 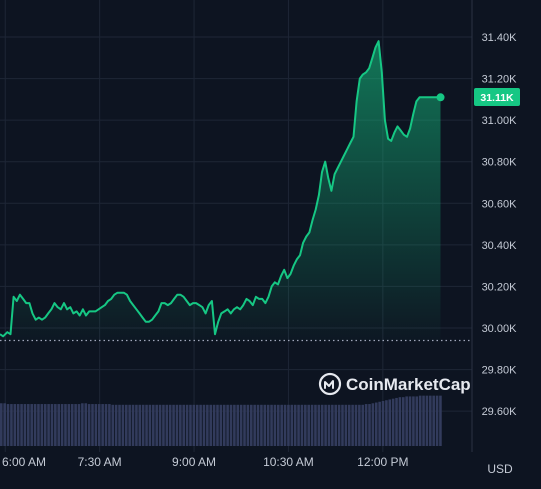 I want to click on current-price-label: 31.11K, so click(x=497, y=98).